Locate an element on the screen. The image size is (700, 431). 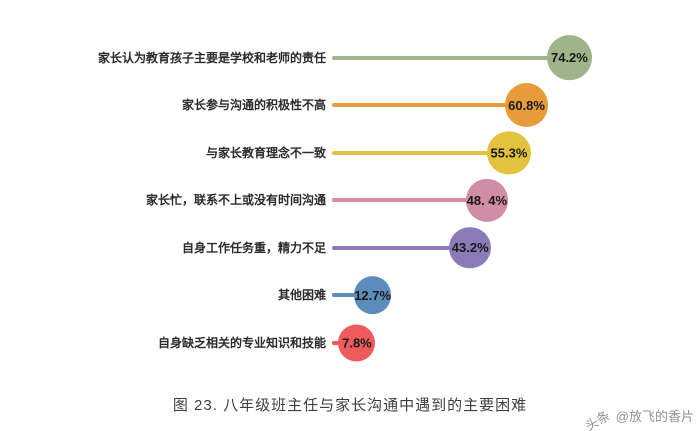
chart-caption: 图 23. 八年级班主任与家长沟通中遇到的主要困难 is located at coordinates (350, 405).